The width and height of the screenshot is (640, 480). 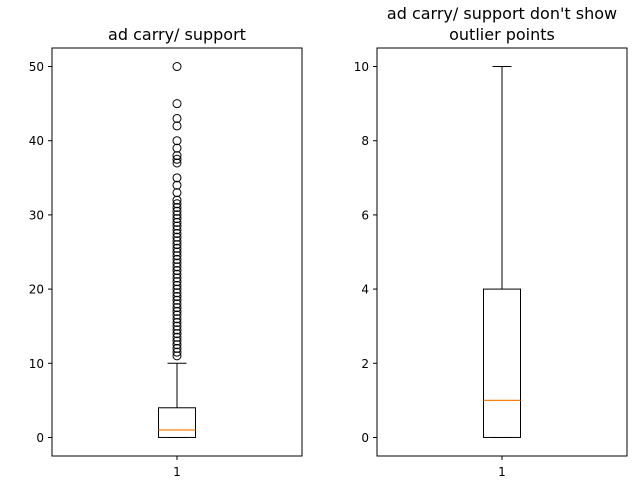 What do you see at coordinates (502, 34) in the screenshot?
I see `right-chart-title-line-2: outlier points` at bounding box center [502, 34].